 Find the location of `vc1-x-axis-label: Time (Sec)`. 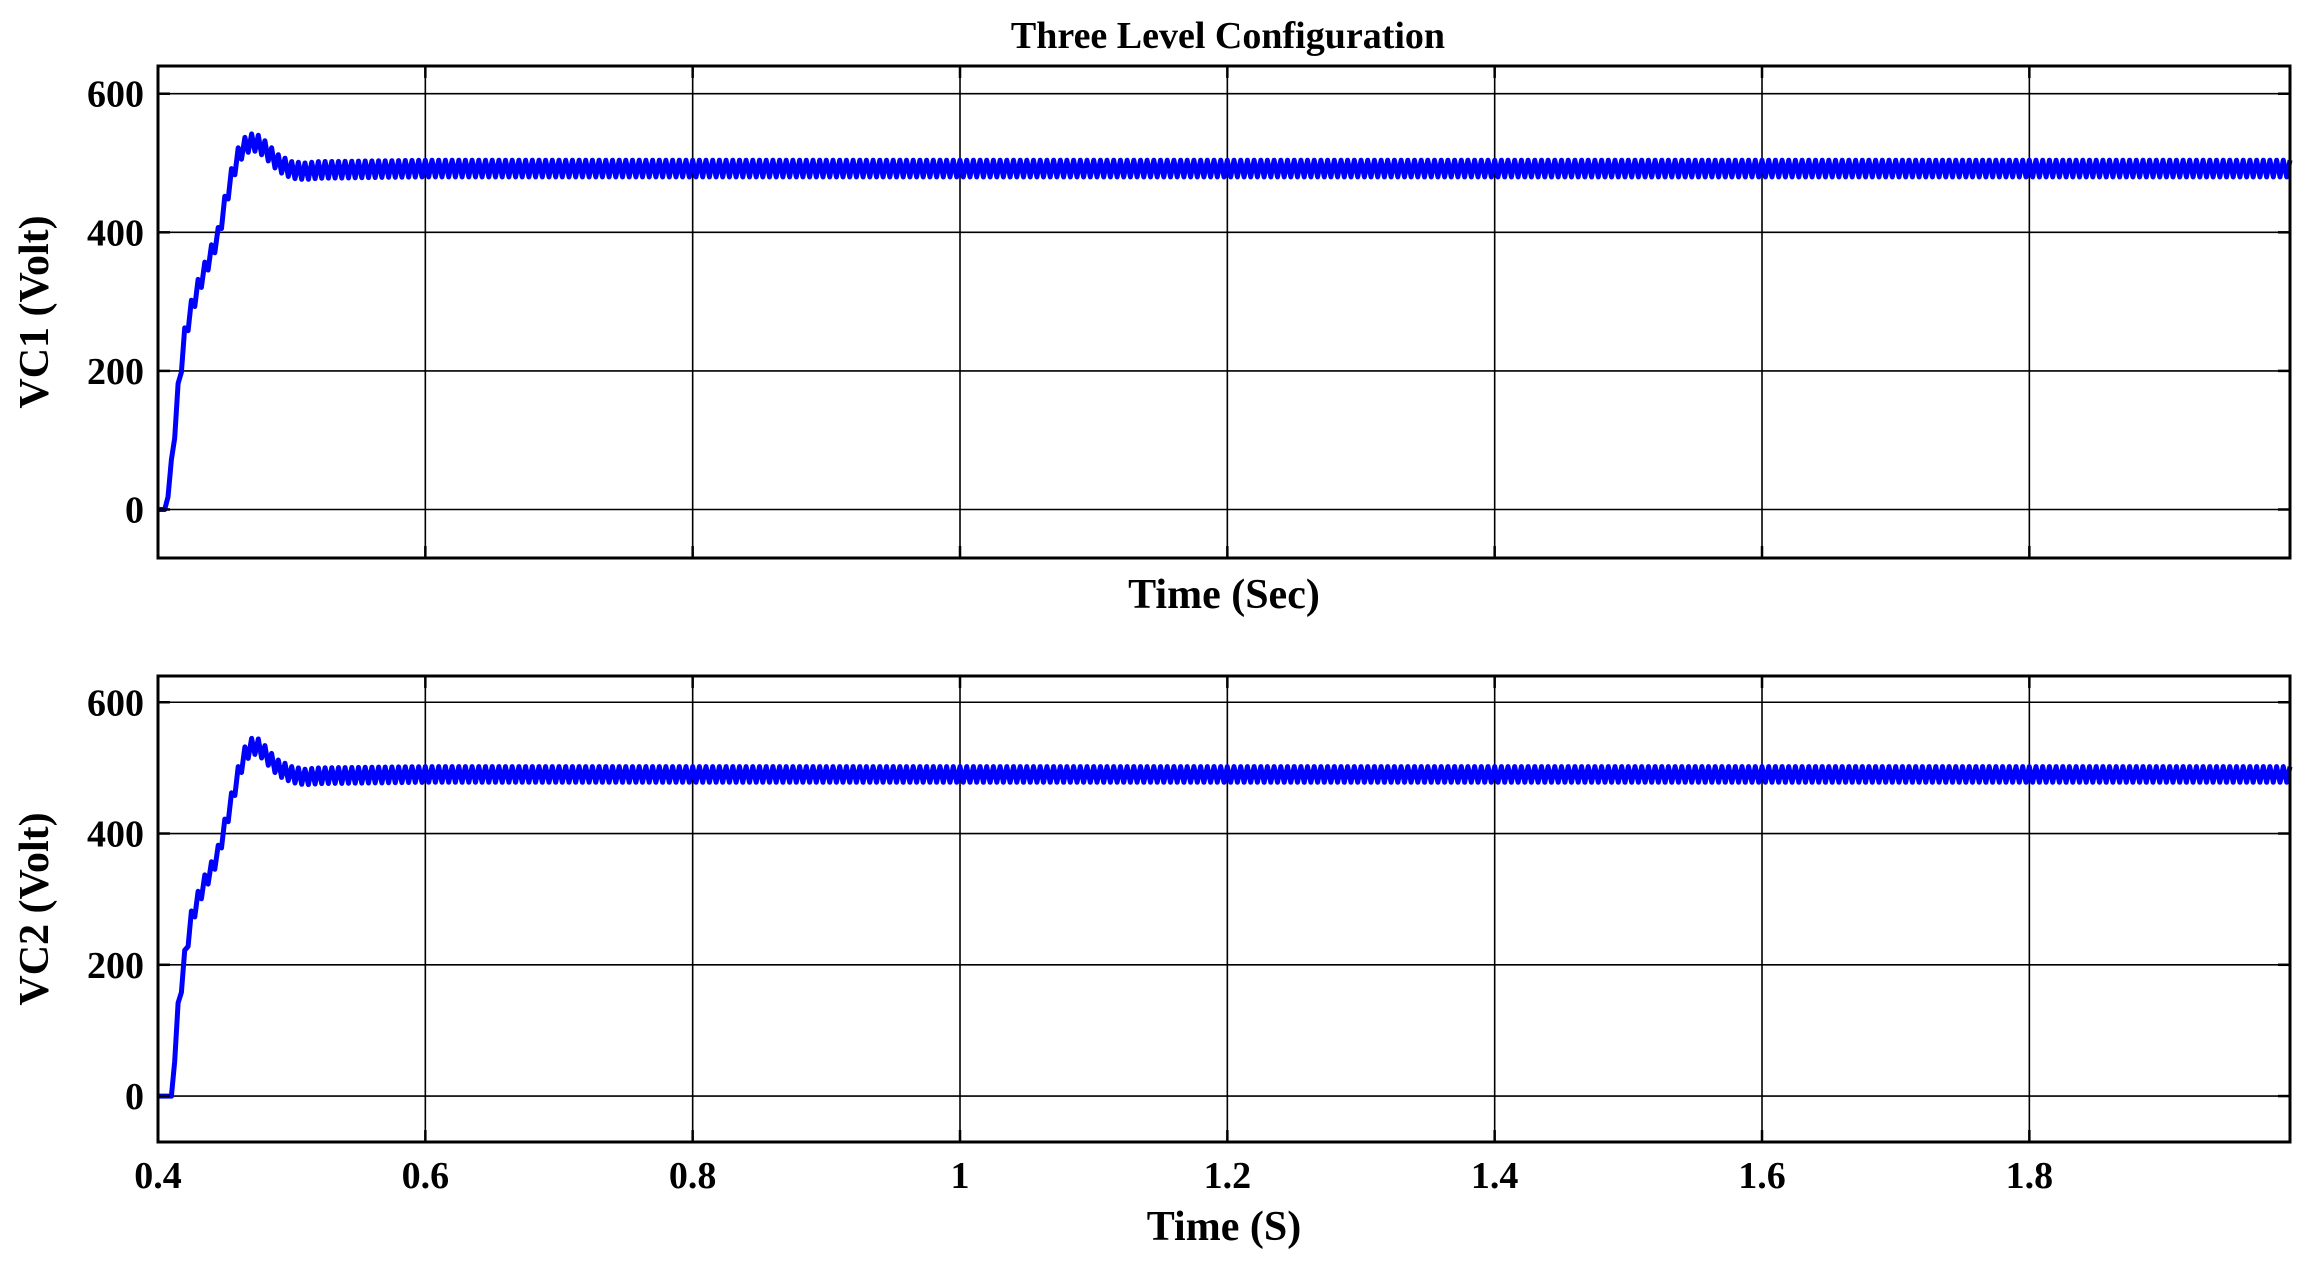

vc1-x-axis-label: Time (Sec) is located at coordinates (1224, 595).